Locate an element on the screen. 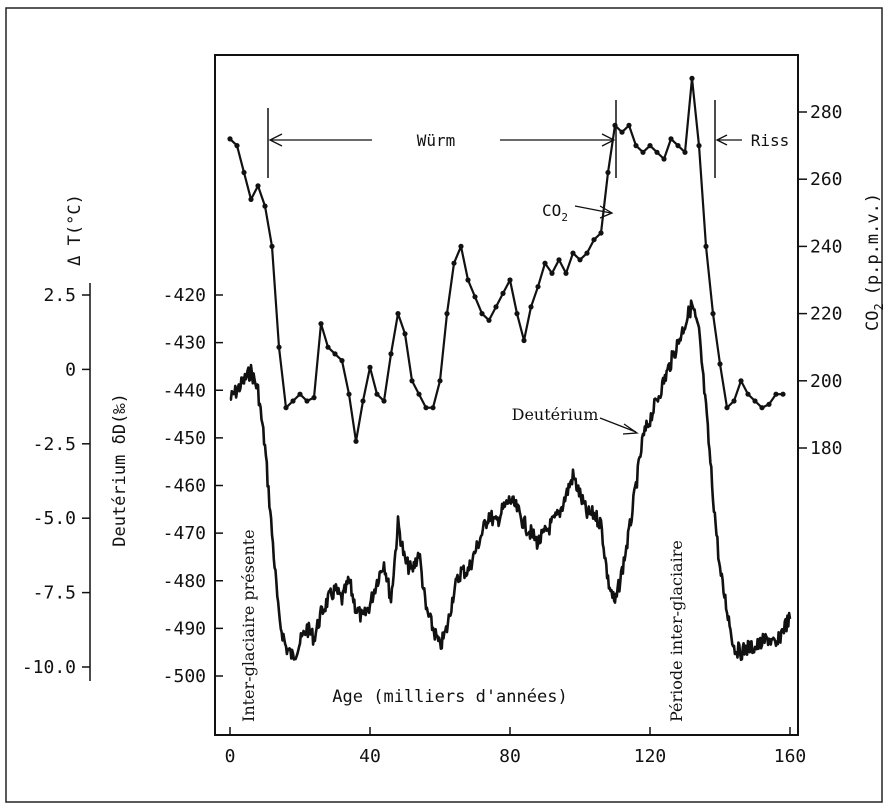 The width and height of the screenshot is (890, 807). riss-arrowhead is located at coordinates (721, 140).